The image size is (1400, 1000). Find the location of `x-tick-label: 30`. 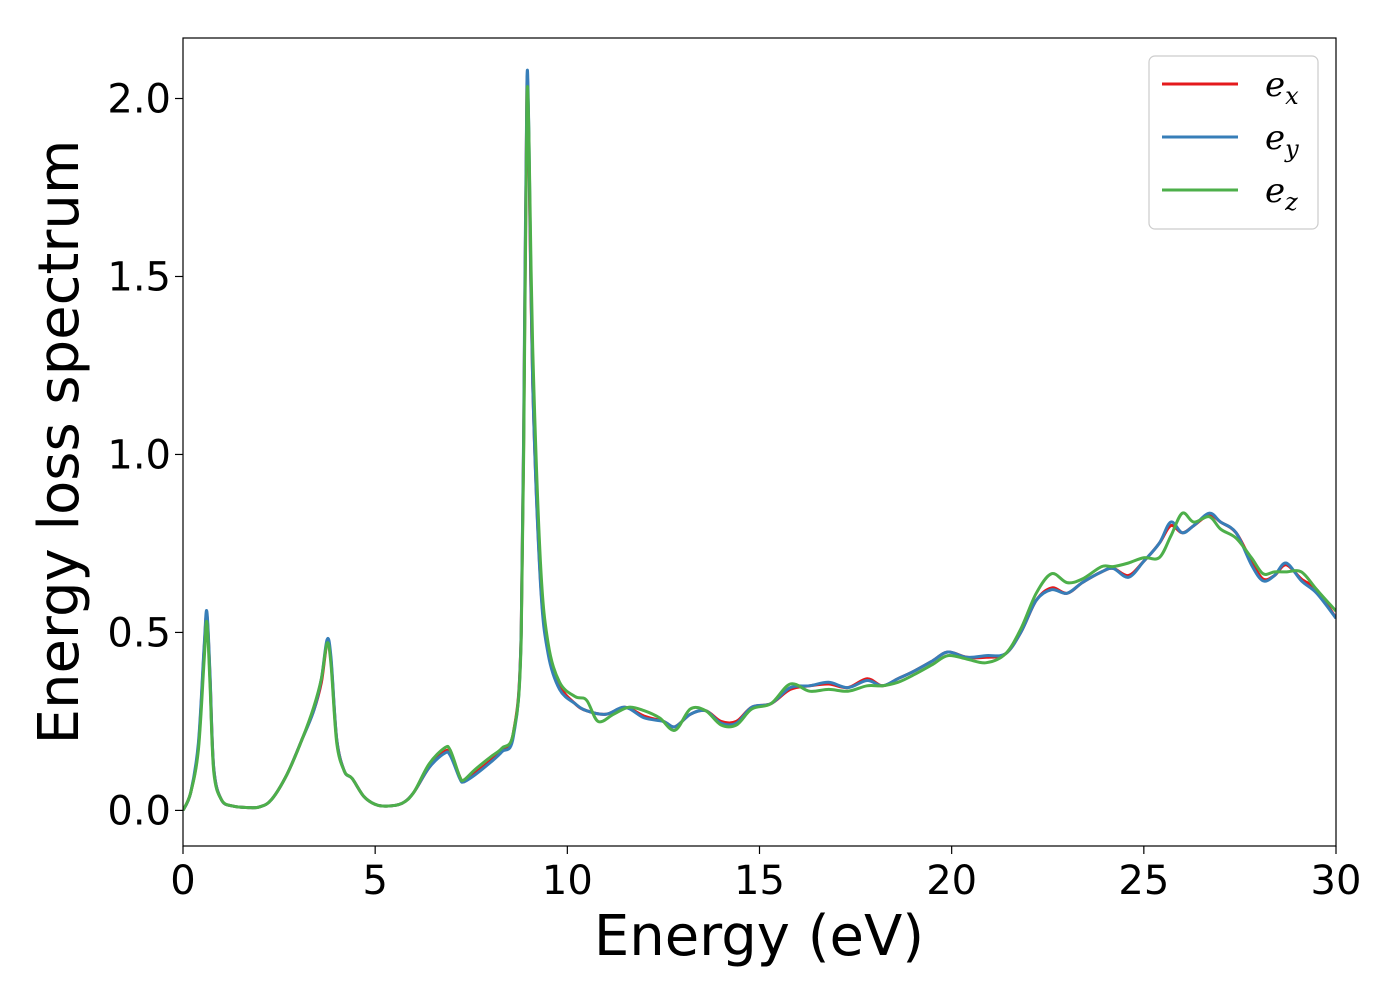

x-tick-label: 30 is located at coordinates (1336, 881).